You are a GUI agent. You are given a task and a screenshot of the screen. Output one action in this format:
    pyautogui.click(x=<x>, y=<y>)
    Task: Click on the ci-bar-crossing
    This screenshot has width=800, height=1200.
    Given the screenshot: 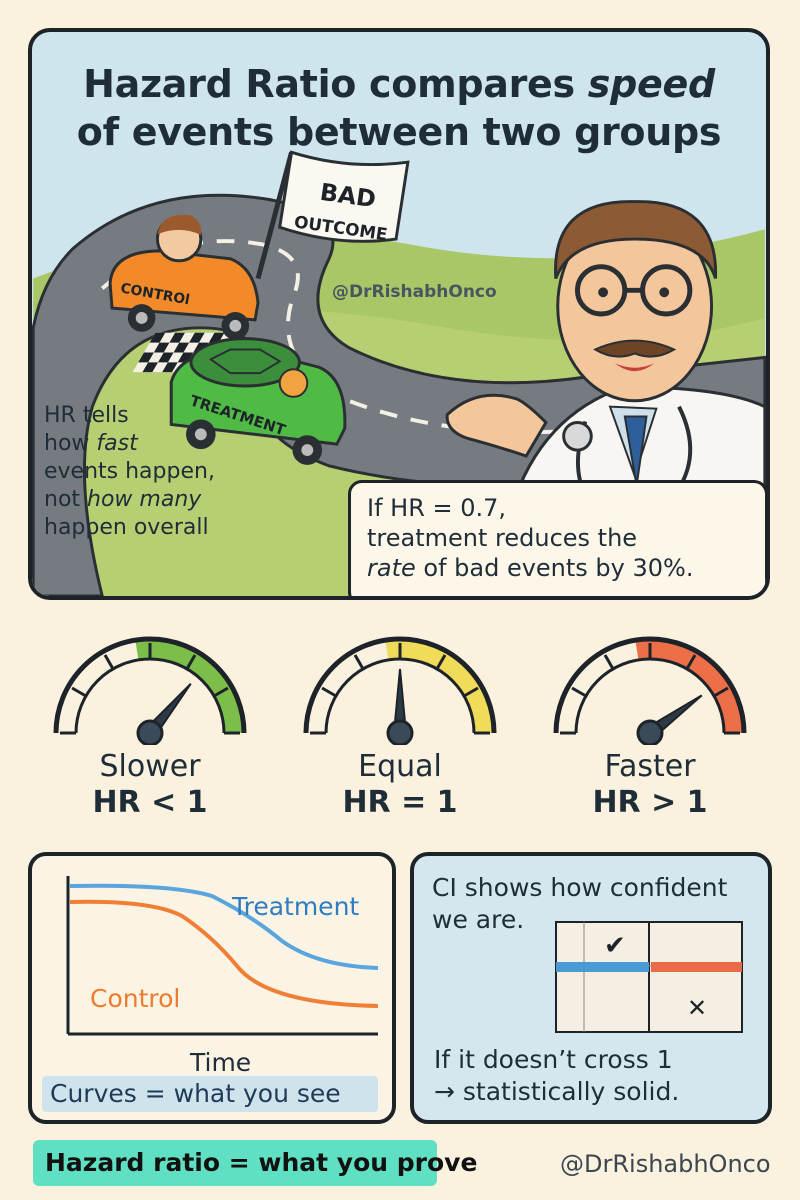 What is the action you would take?
    pyautogui.click(x=696, y=967)
    